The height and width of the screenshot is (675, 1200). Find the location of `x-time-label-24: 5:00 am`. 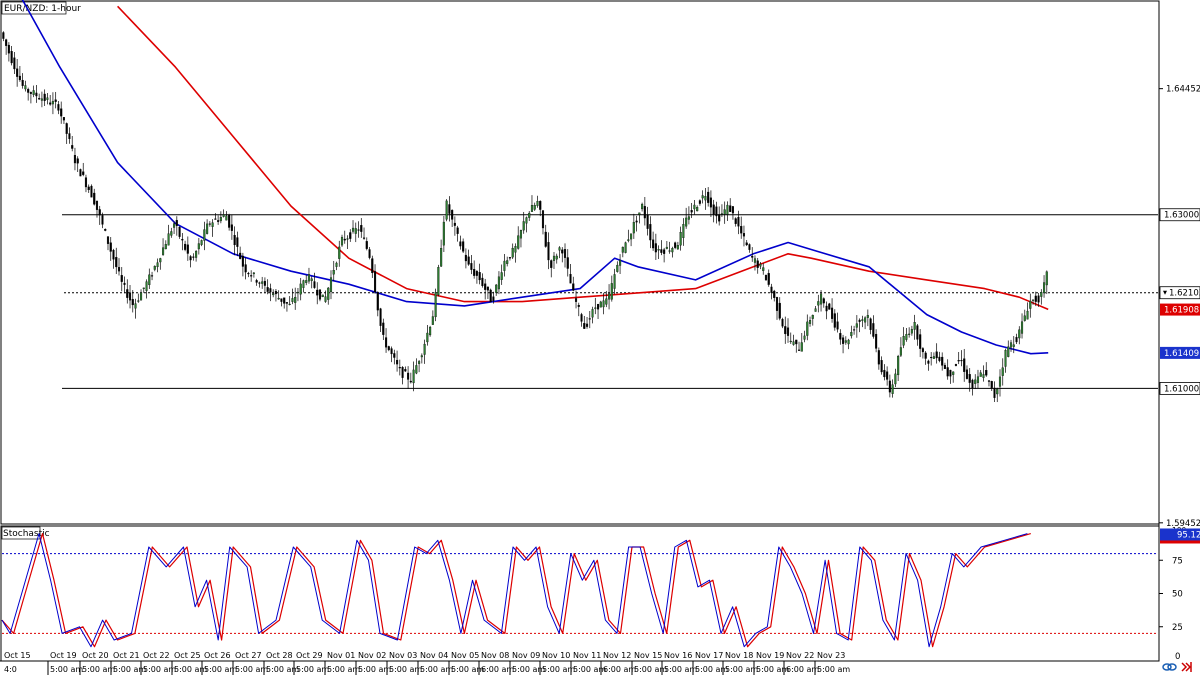

x-time-label-24: 5:00 am is located at coordinates (772, 669).